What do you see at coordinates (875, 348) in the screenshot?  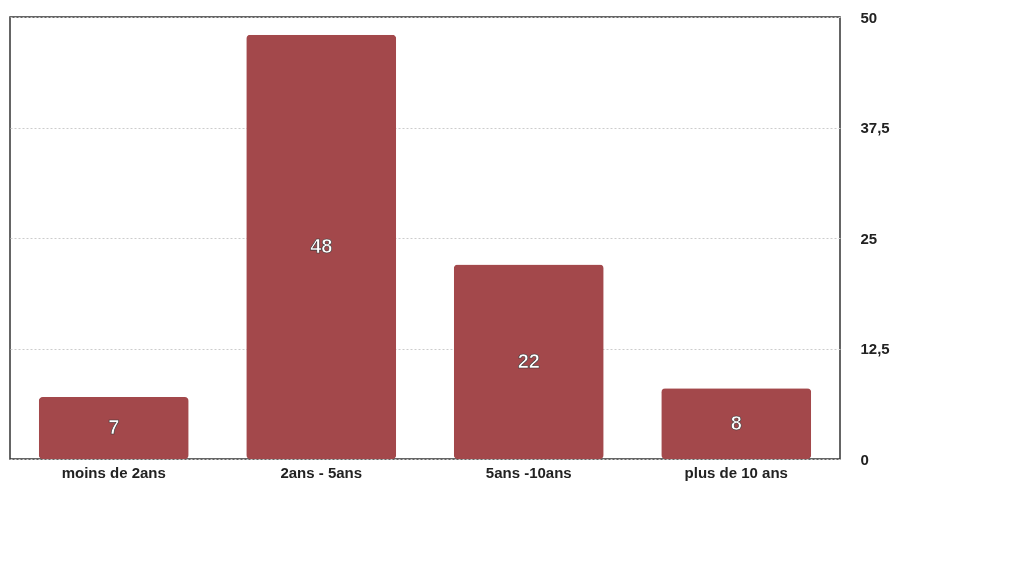 I see `y-tick-label: 12,5` at bounding box center [875, 348].